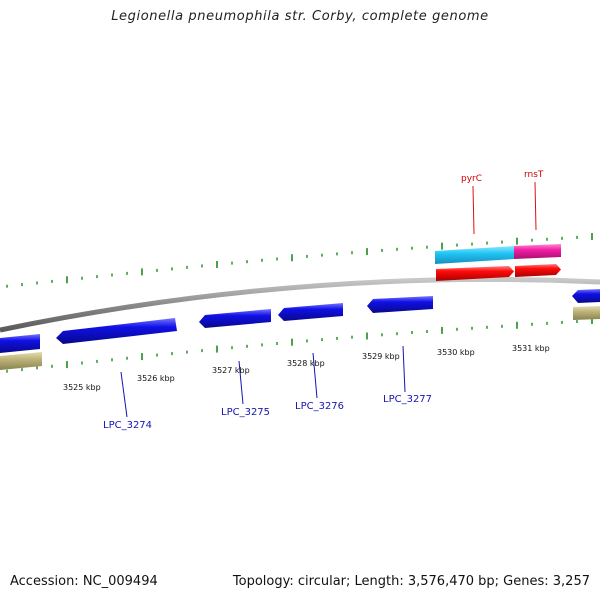  Describe the element at coordinates (475, 273) in the screenshot. I see `pyrC-cds-arrow` at that location.